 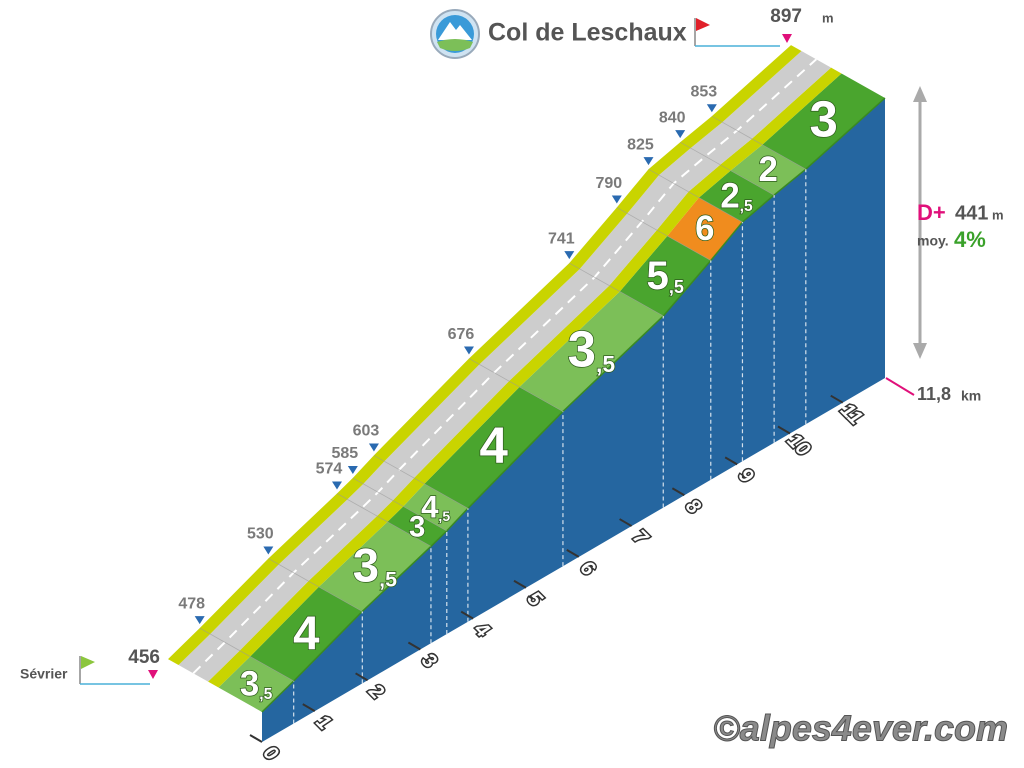 I want to click on gradient-label: 2, so click(x=768, y=169).